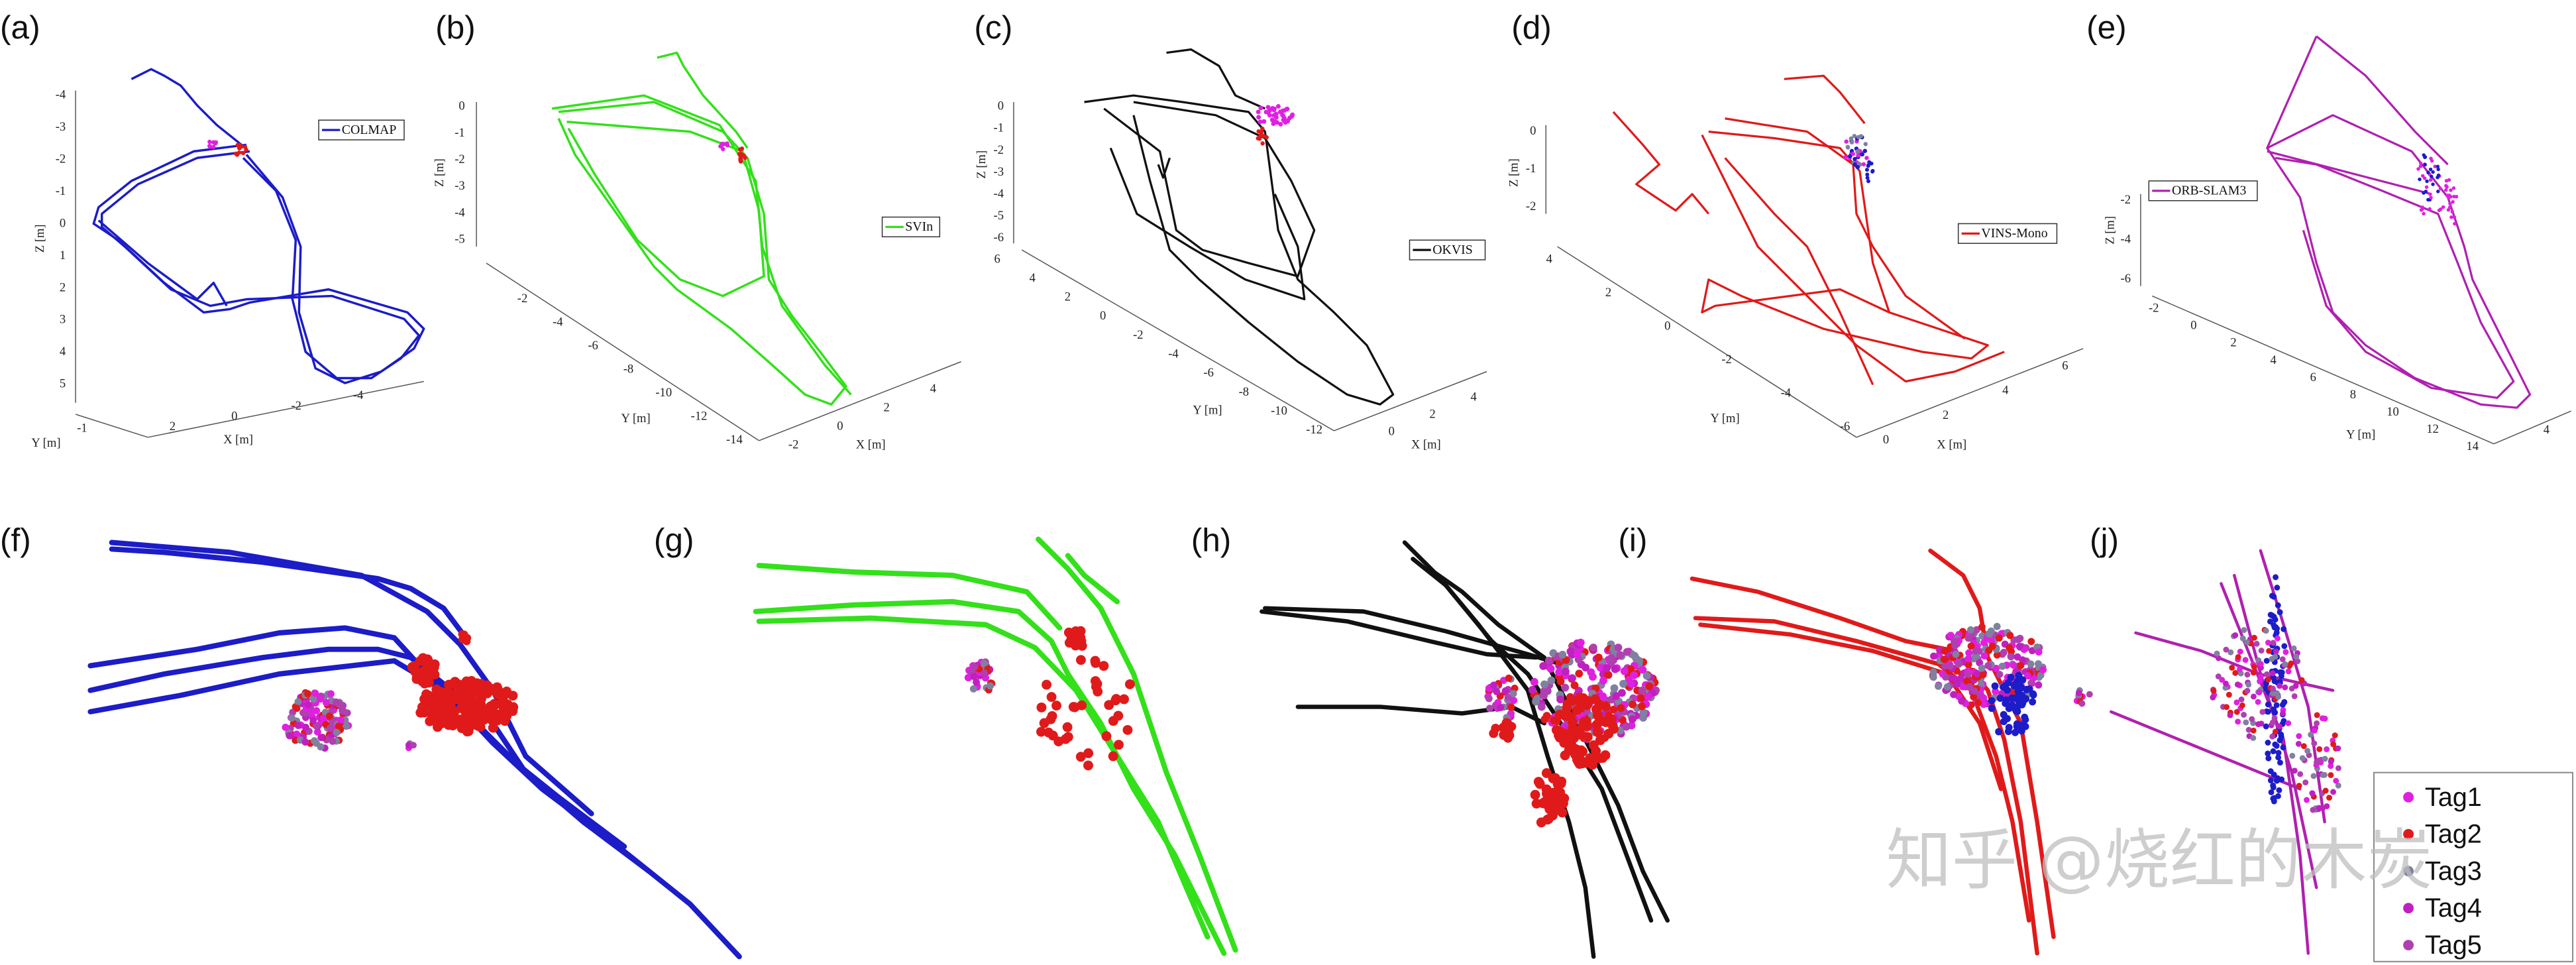 The width and height of the screenshot is (2576, 965). What do you see at coordinates (1207, 410) in the screenshot?
I see `y-axis-label: Y [m]` at bounding box center [1207, 410].